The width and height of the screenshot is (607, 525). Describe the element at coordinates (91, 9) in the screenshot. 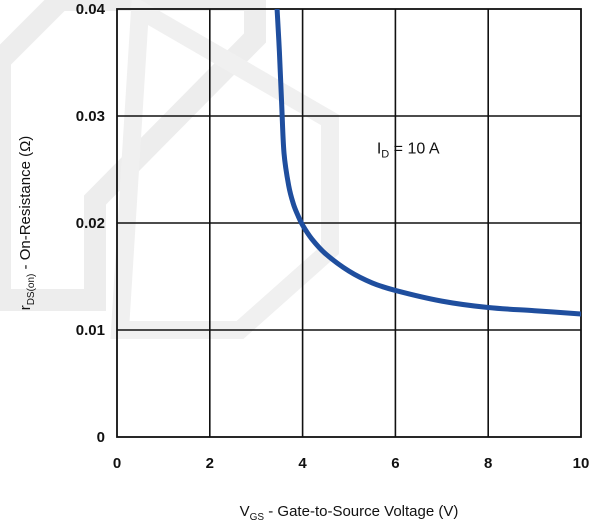

I see `y-tick-label: 0.04` at that location.